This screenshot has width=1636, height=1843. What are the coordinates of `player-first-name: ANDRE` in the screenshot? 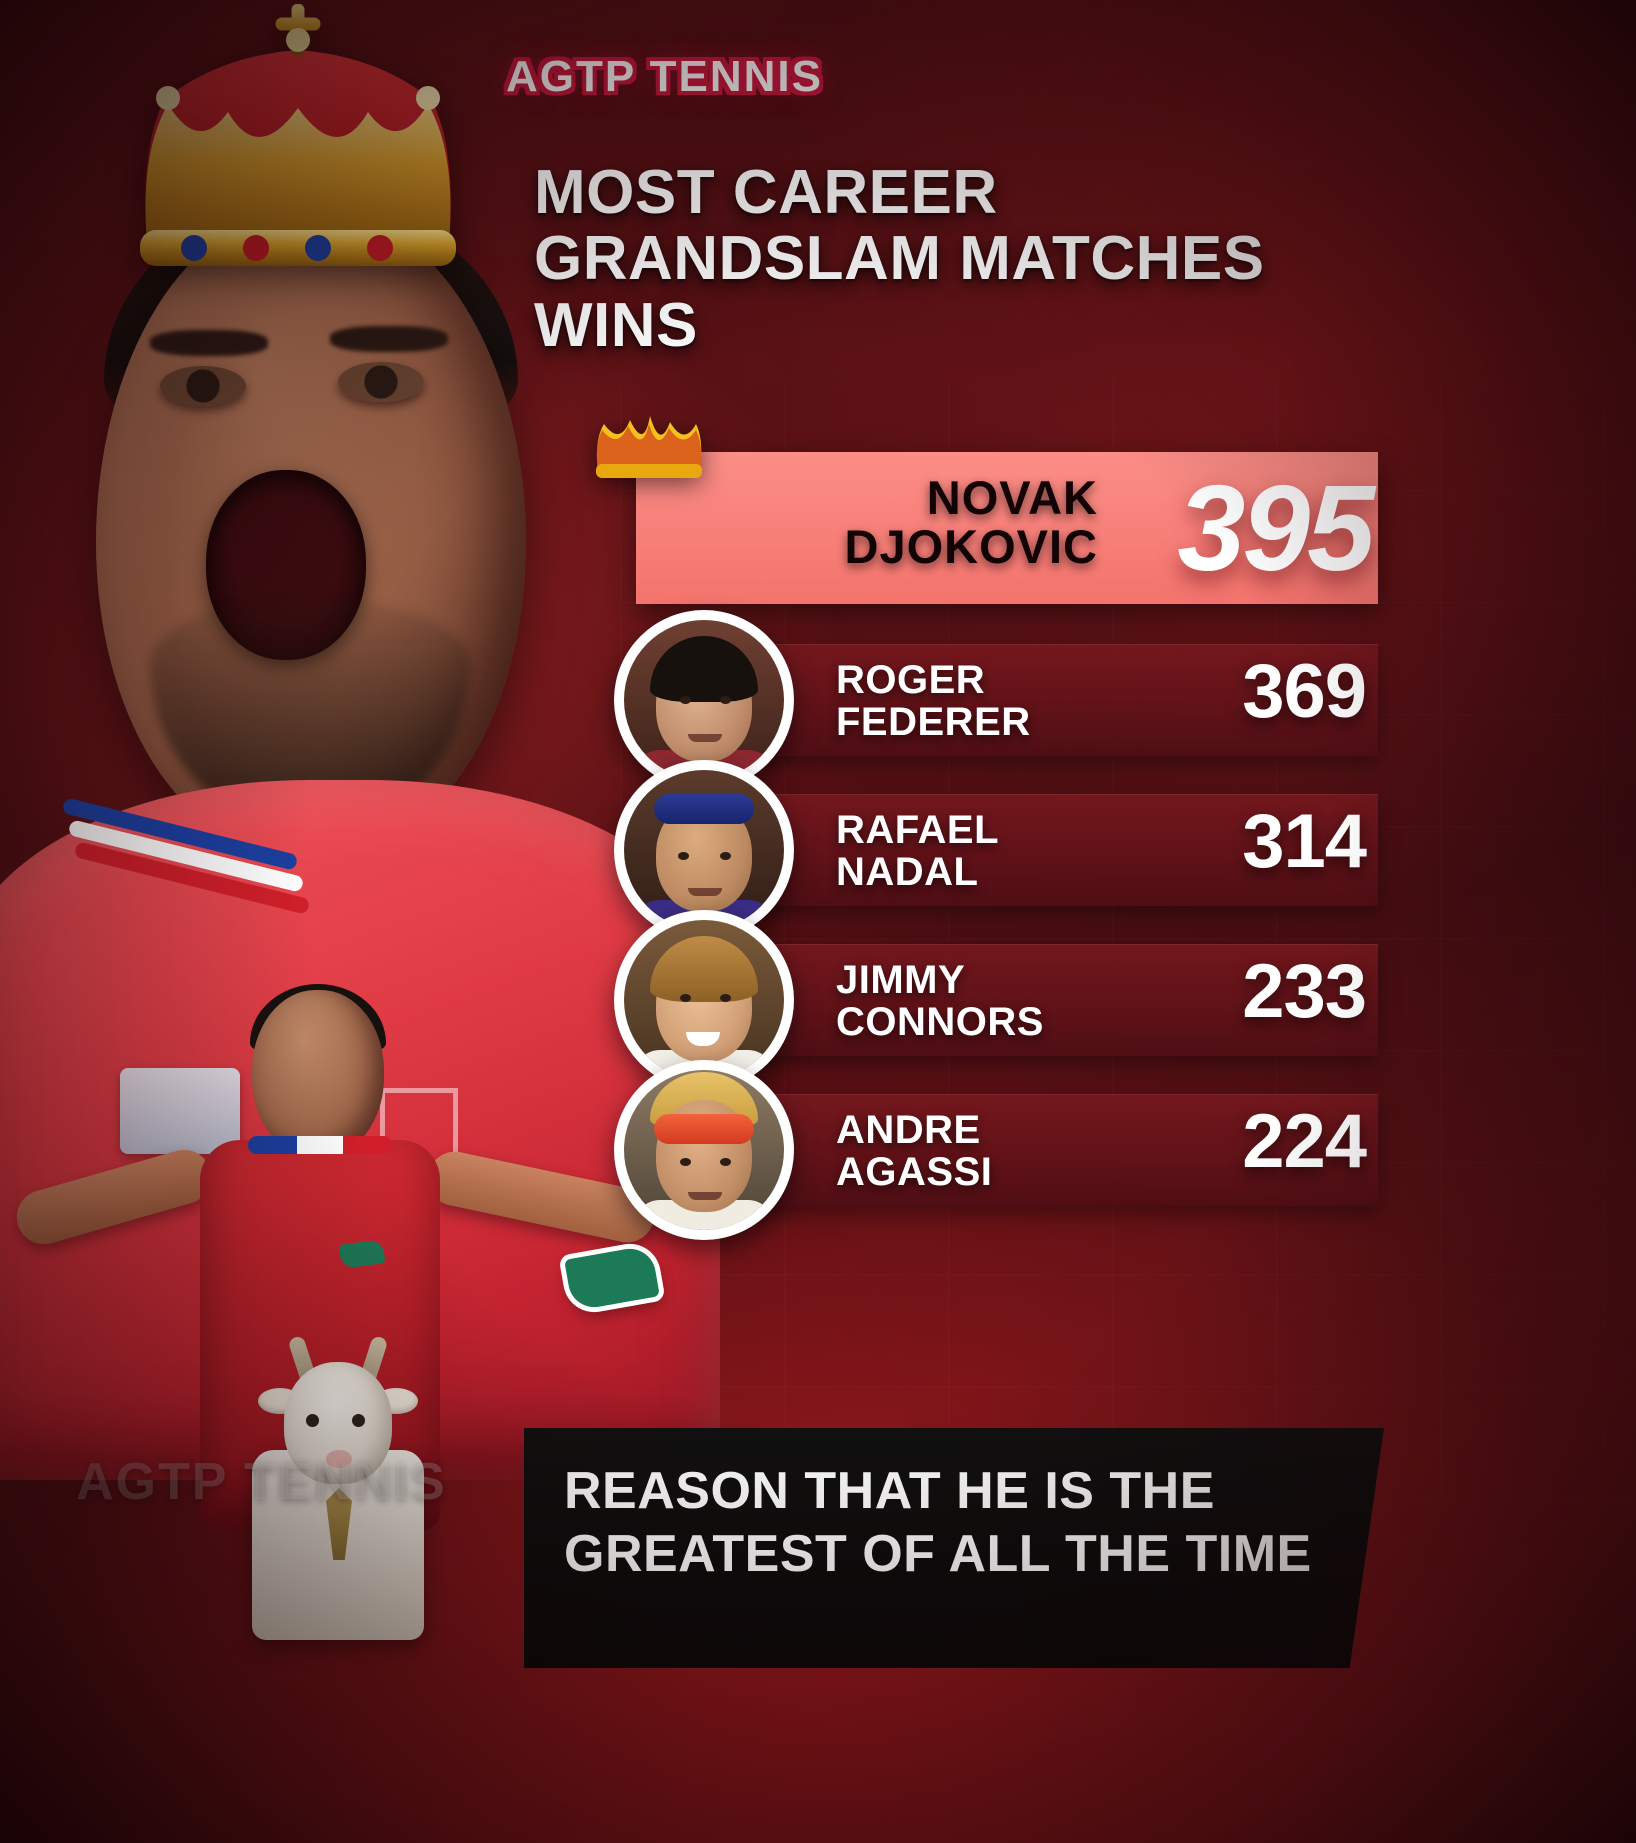 It's located at (908, 1130).